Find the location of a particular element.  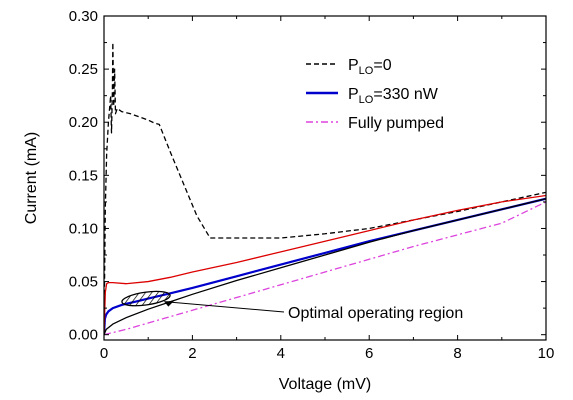

annotation-layer: Optimal operating region is located at coordinates (292, 306).